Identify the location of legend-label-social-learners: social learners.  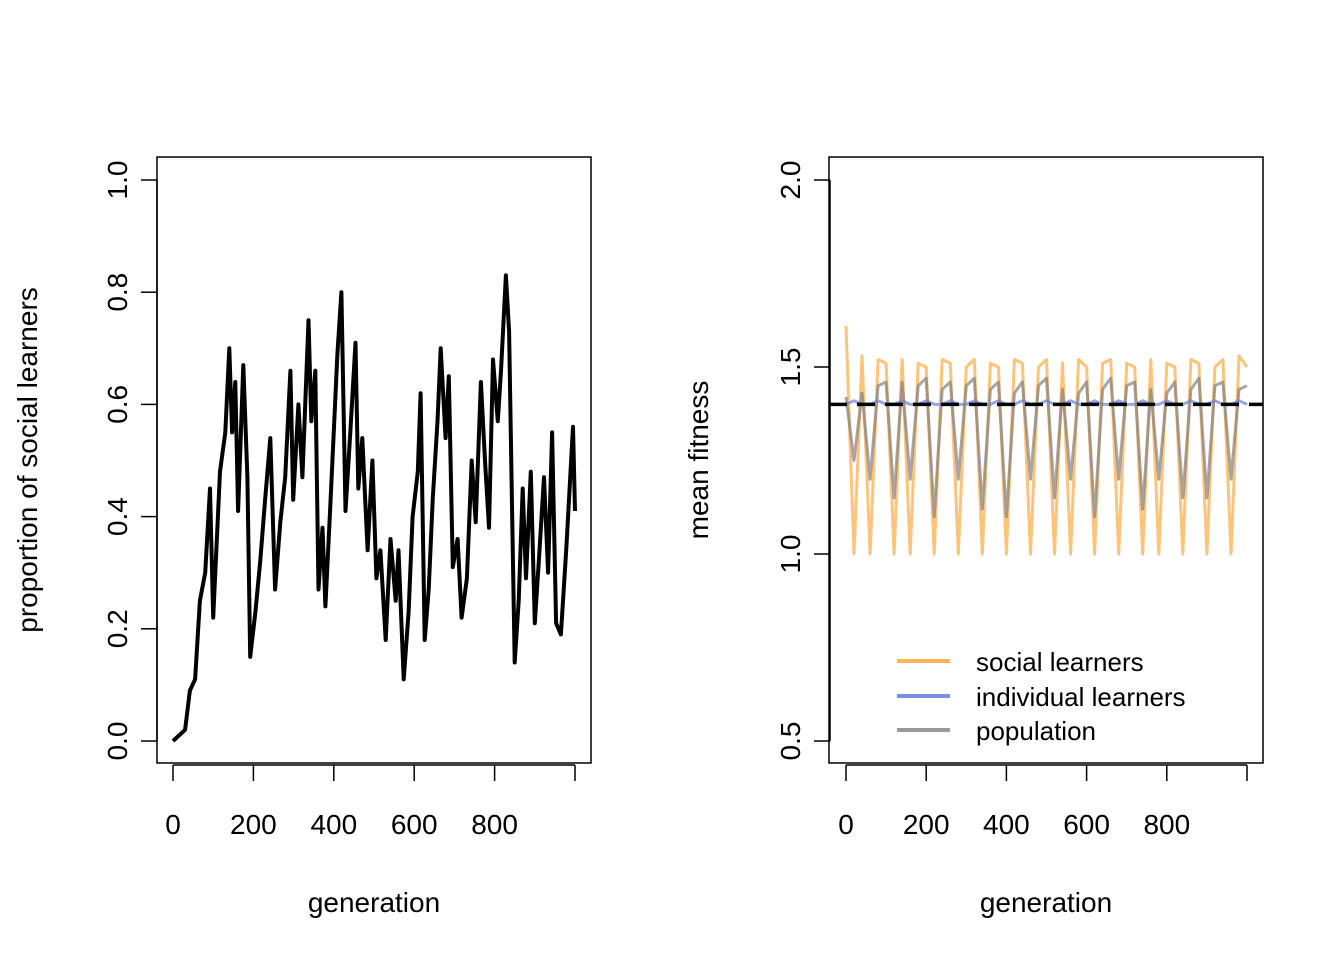
(1060, 662).